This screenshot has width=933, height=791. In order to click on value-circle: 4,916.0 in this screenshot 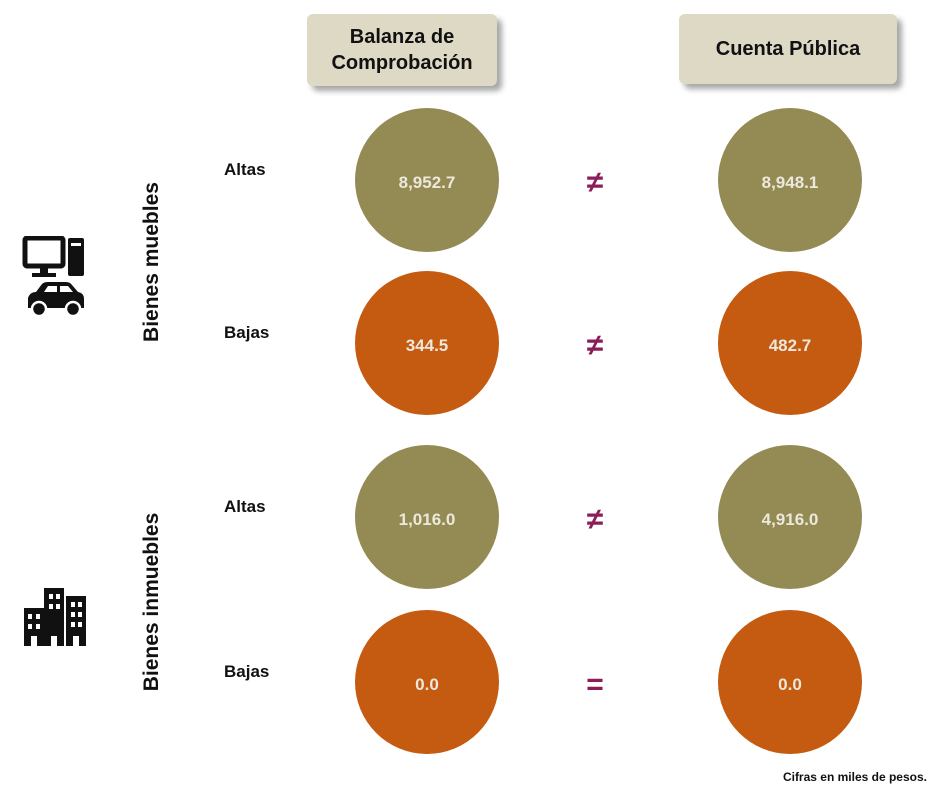, I will do `click(790, 517)`.